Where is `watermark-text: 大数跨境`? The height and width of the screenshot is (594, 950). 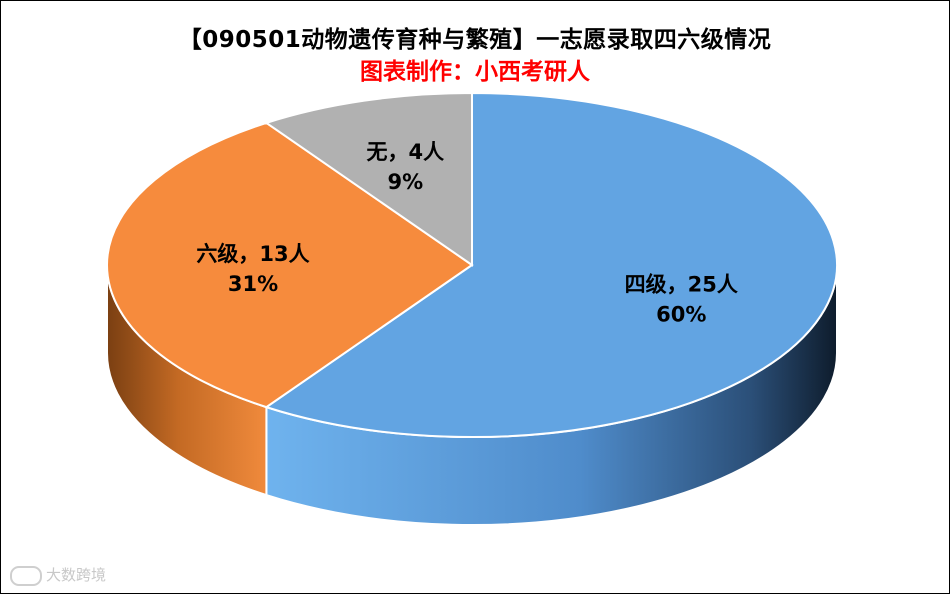
watermark-text: 大数跨境 is located at coordinates (76, 575).